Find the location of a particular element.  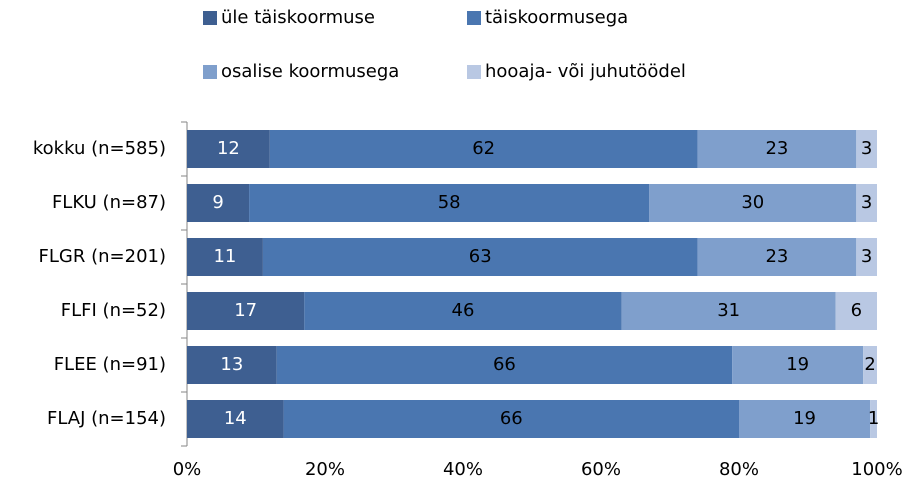

value-label: 58 is located at coordinates (449, 202).